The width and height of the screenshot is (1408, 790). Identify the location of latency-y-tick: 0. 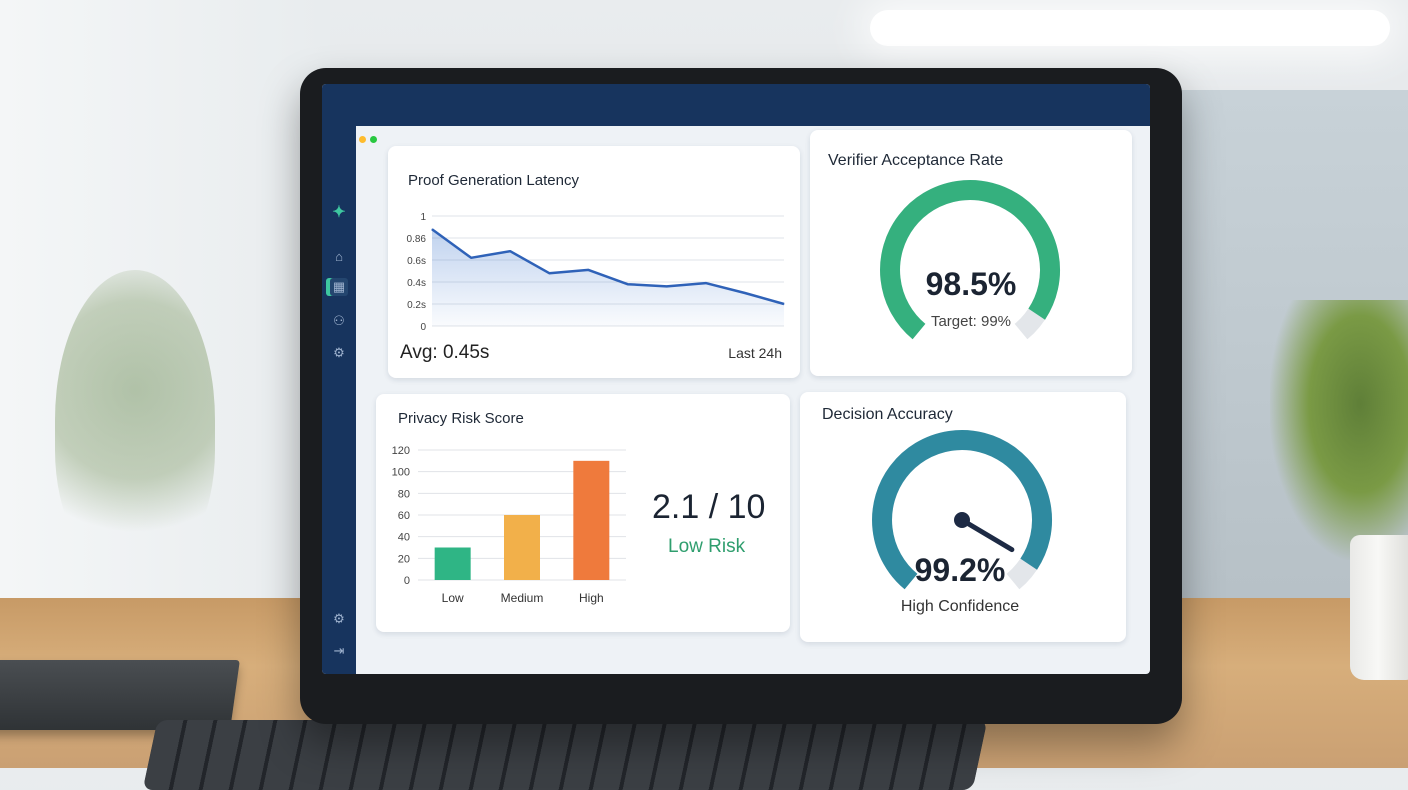
(423, 327).